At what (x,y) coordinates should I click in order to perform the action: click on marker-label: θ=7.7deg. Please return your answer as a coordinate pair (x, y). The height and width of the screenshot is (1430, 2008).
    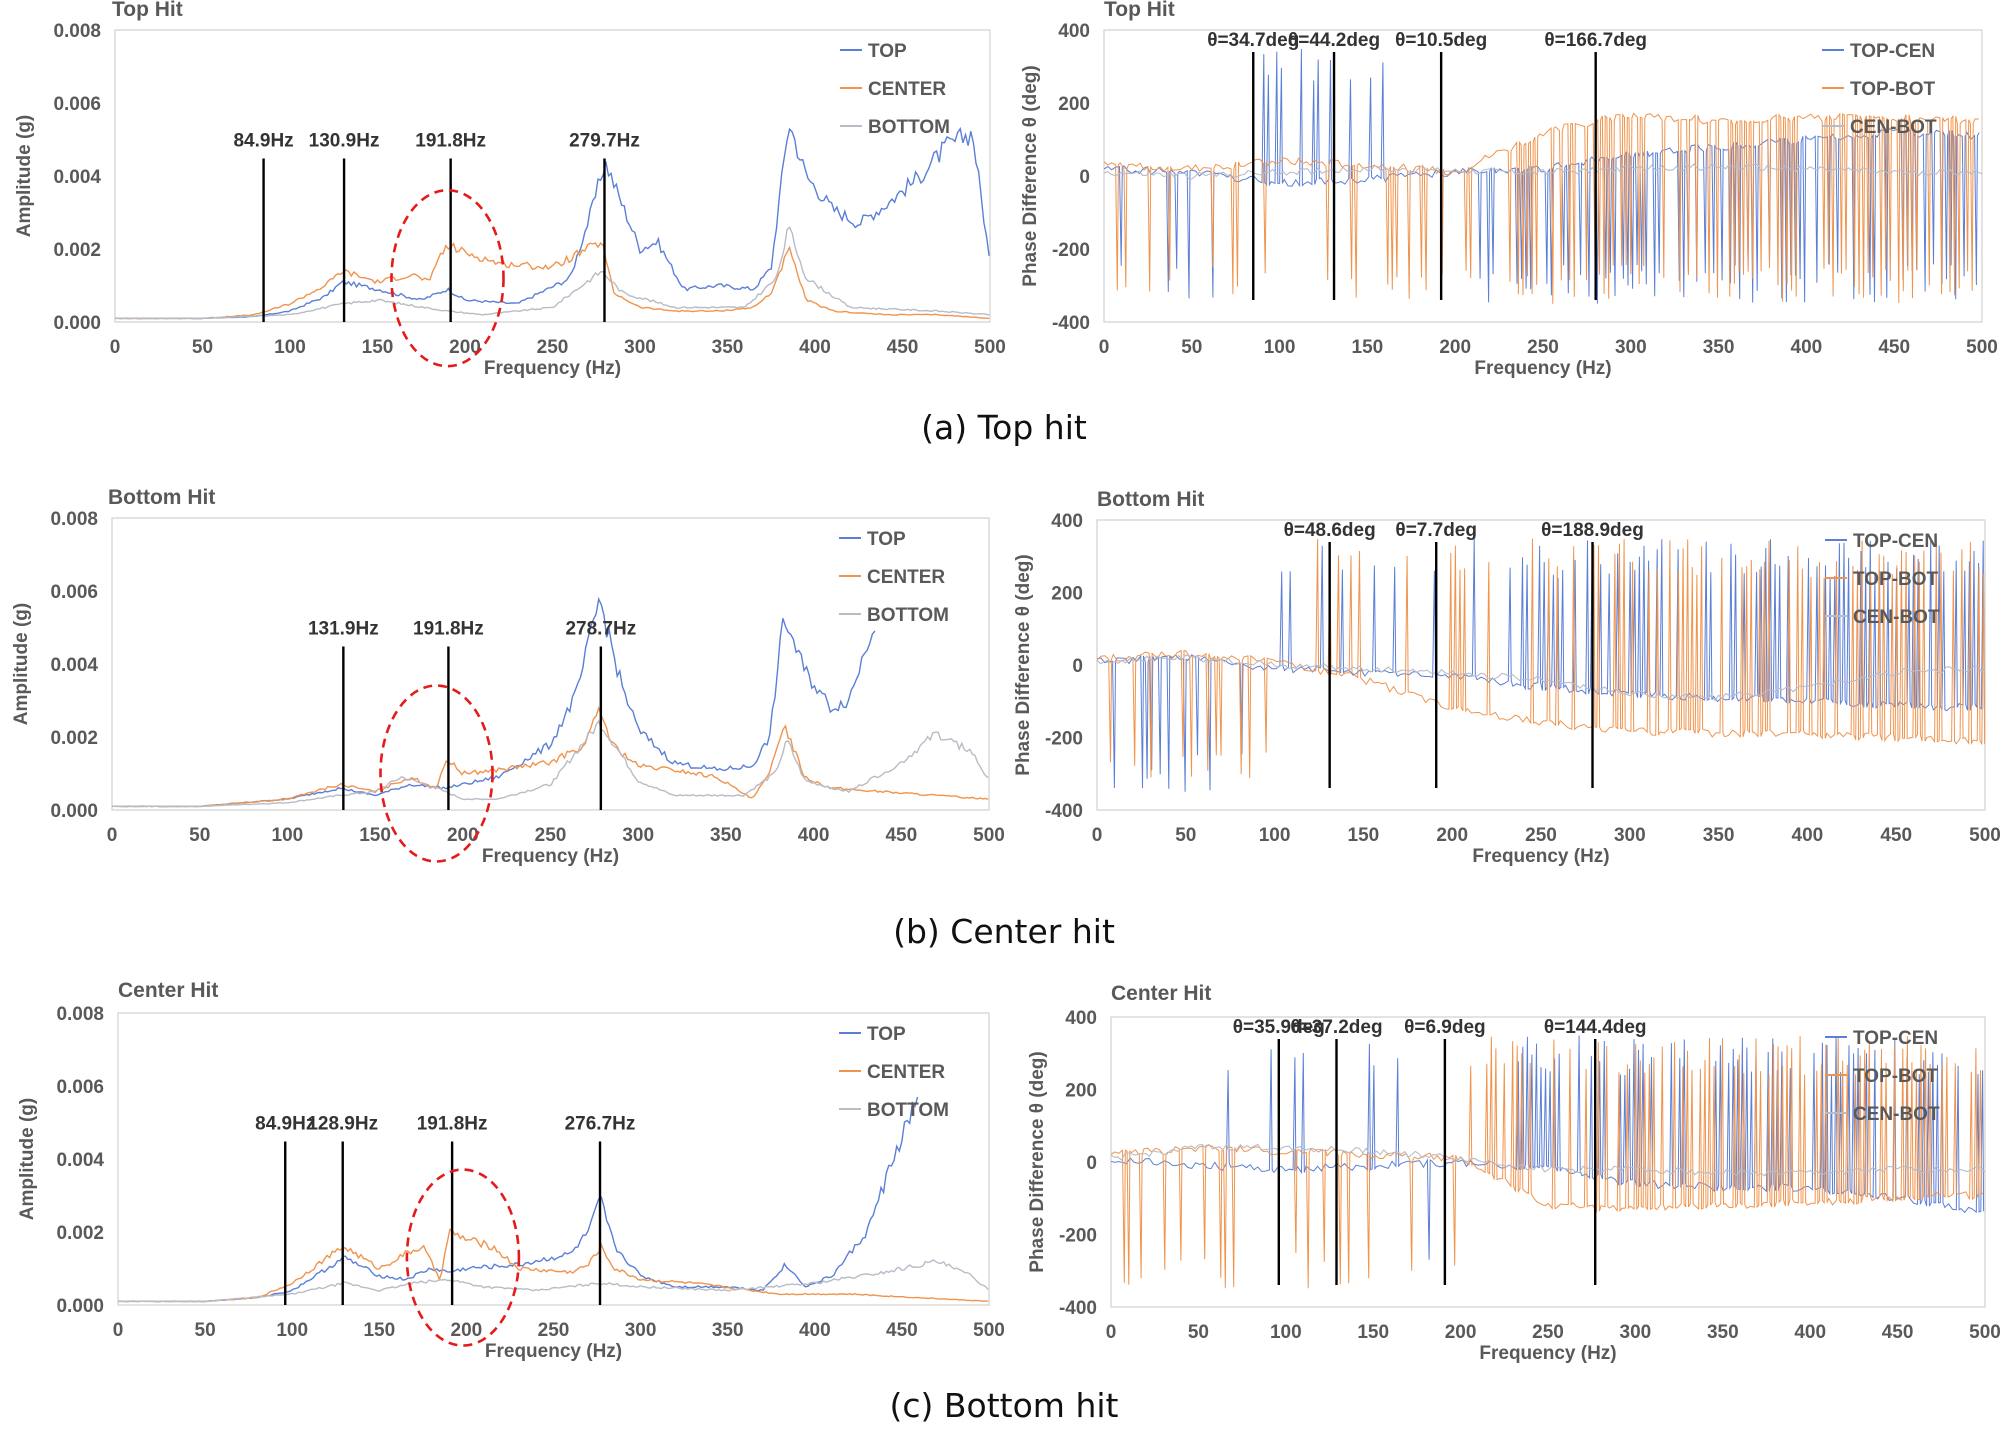
    Looking at the image, I should click on (1436, 530).